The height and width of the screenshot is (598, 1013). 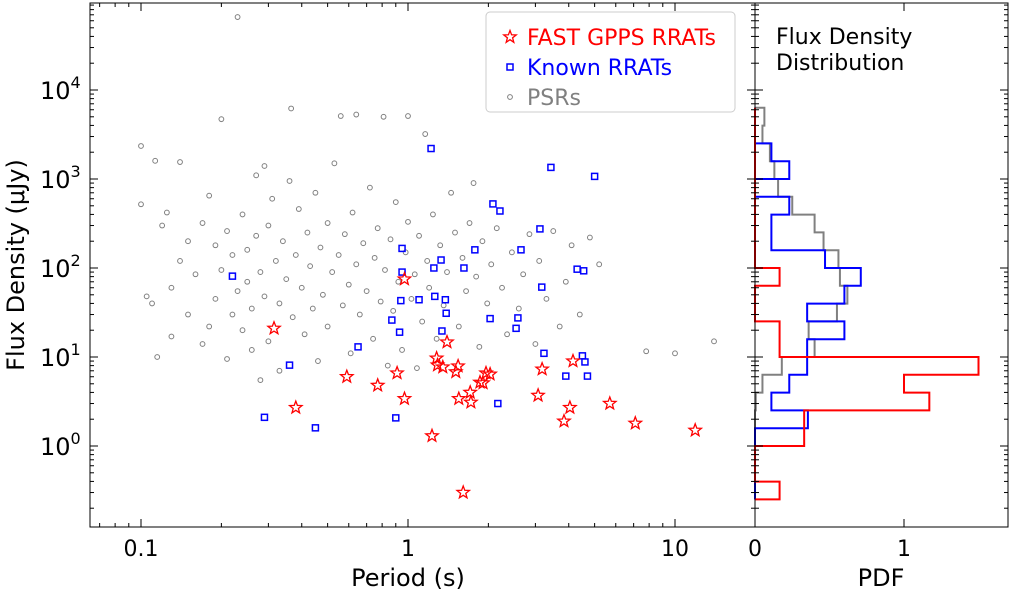 What do you see at coordinates (867, 303) in the screenshot?
I see `histogram-bars` at bounding box center [867, 303].